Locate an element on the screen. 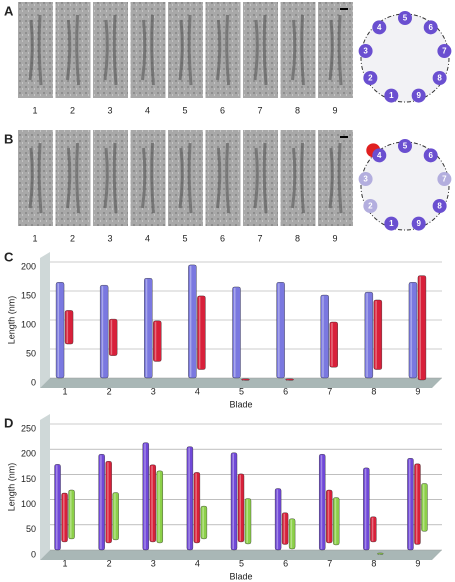 The height and width of the screenshot is (582, 455). panel-letter: A is located at coordinates (9, 10).